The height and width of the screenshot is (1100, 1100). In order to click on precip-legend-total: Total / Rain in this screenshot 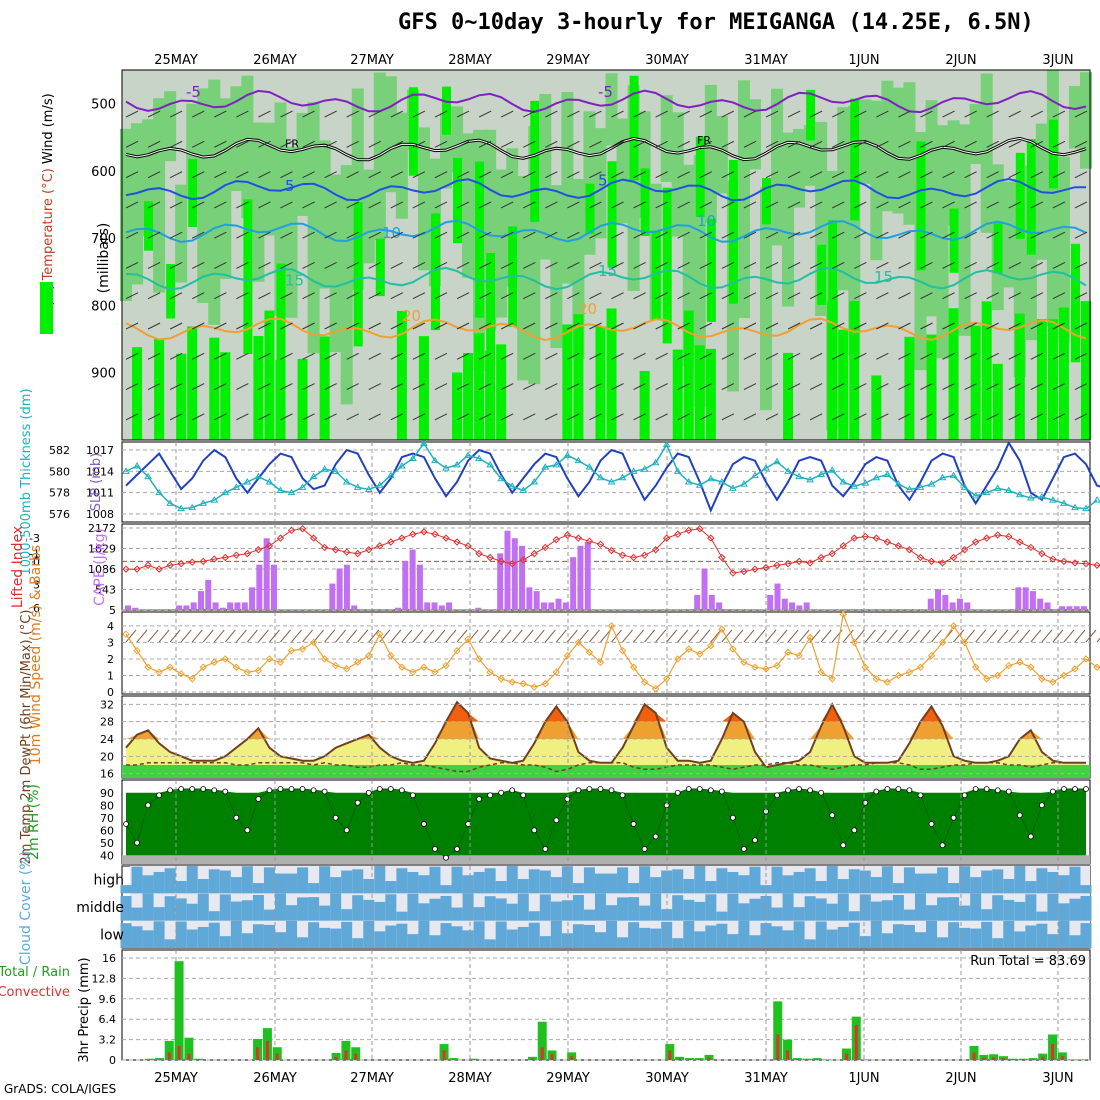, I will do `click(35, 972)`.